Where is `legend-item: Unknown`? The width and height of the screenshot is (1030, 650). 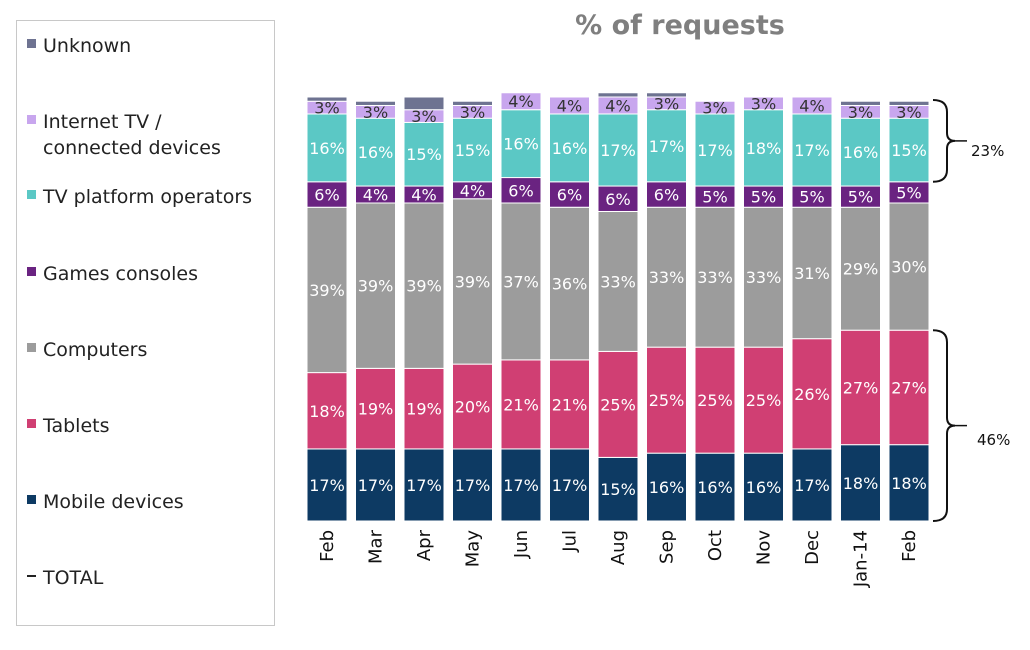 legend-item: Unknown is located at coordinates (79, 46).